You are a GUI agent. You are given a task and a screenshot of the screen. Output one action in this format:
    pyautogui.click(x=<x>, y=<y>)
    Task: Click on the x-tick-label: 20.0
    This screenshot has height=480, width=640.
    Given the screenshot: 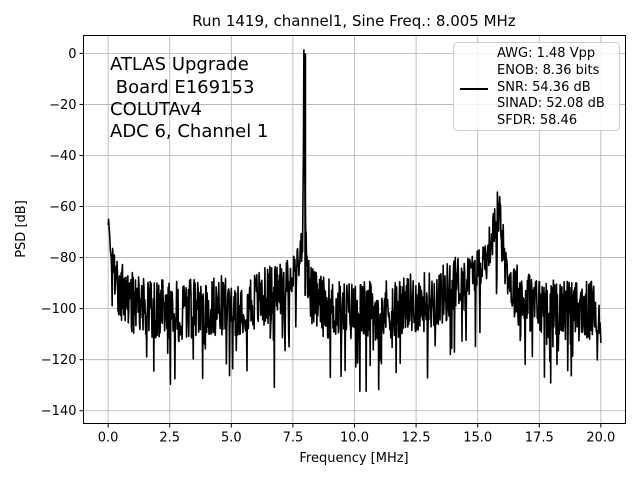 What is the action you would take?
    pyautogui.click(x=600, y=438)
    